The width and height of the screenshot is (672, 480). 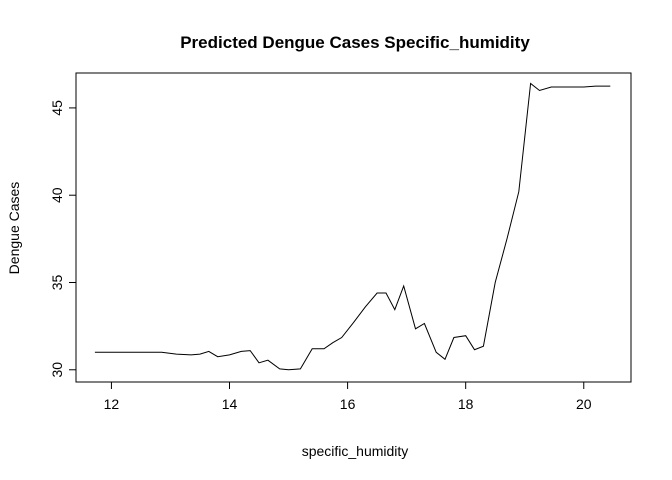 What do you see at coordinates (584, 404) in the screenshot?
I see `x-tick-label: 20` at bounding box center [584, 404].